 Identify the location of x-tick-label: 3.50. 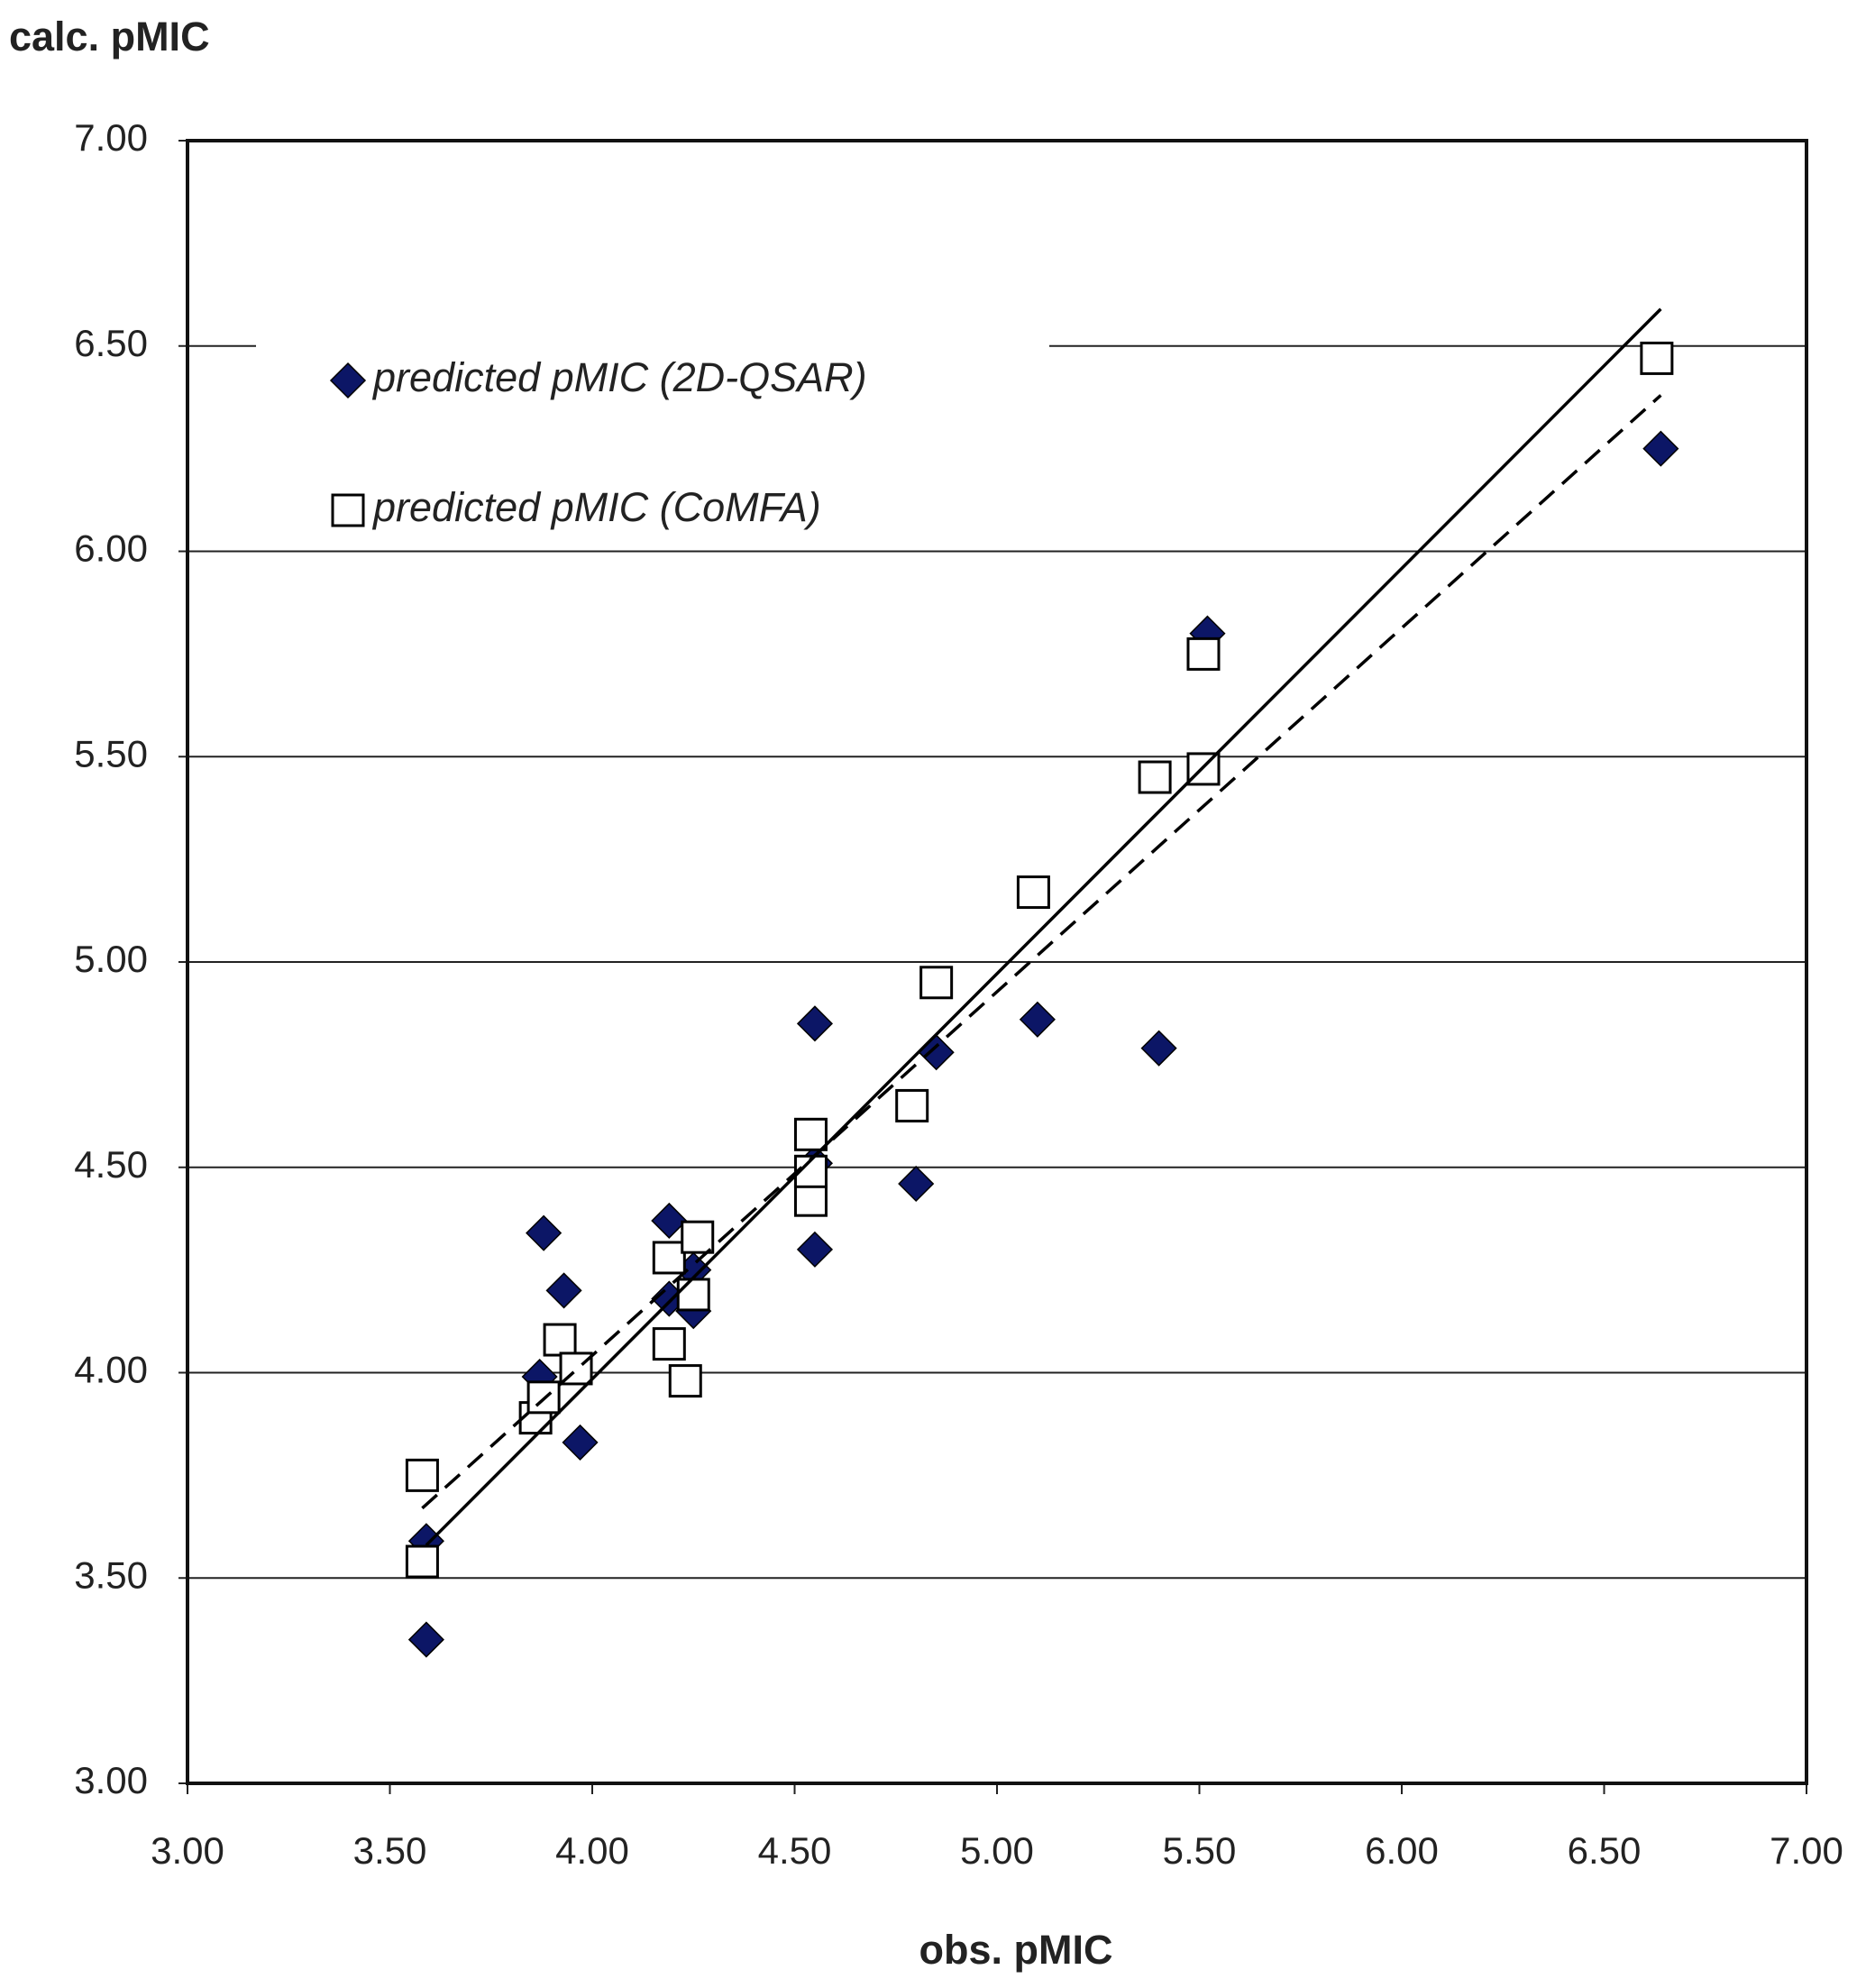
(390, 1850).